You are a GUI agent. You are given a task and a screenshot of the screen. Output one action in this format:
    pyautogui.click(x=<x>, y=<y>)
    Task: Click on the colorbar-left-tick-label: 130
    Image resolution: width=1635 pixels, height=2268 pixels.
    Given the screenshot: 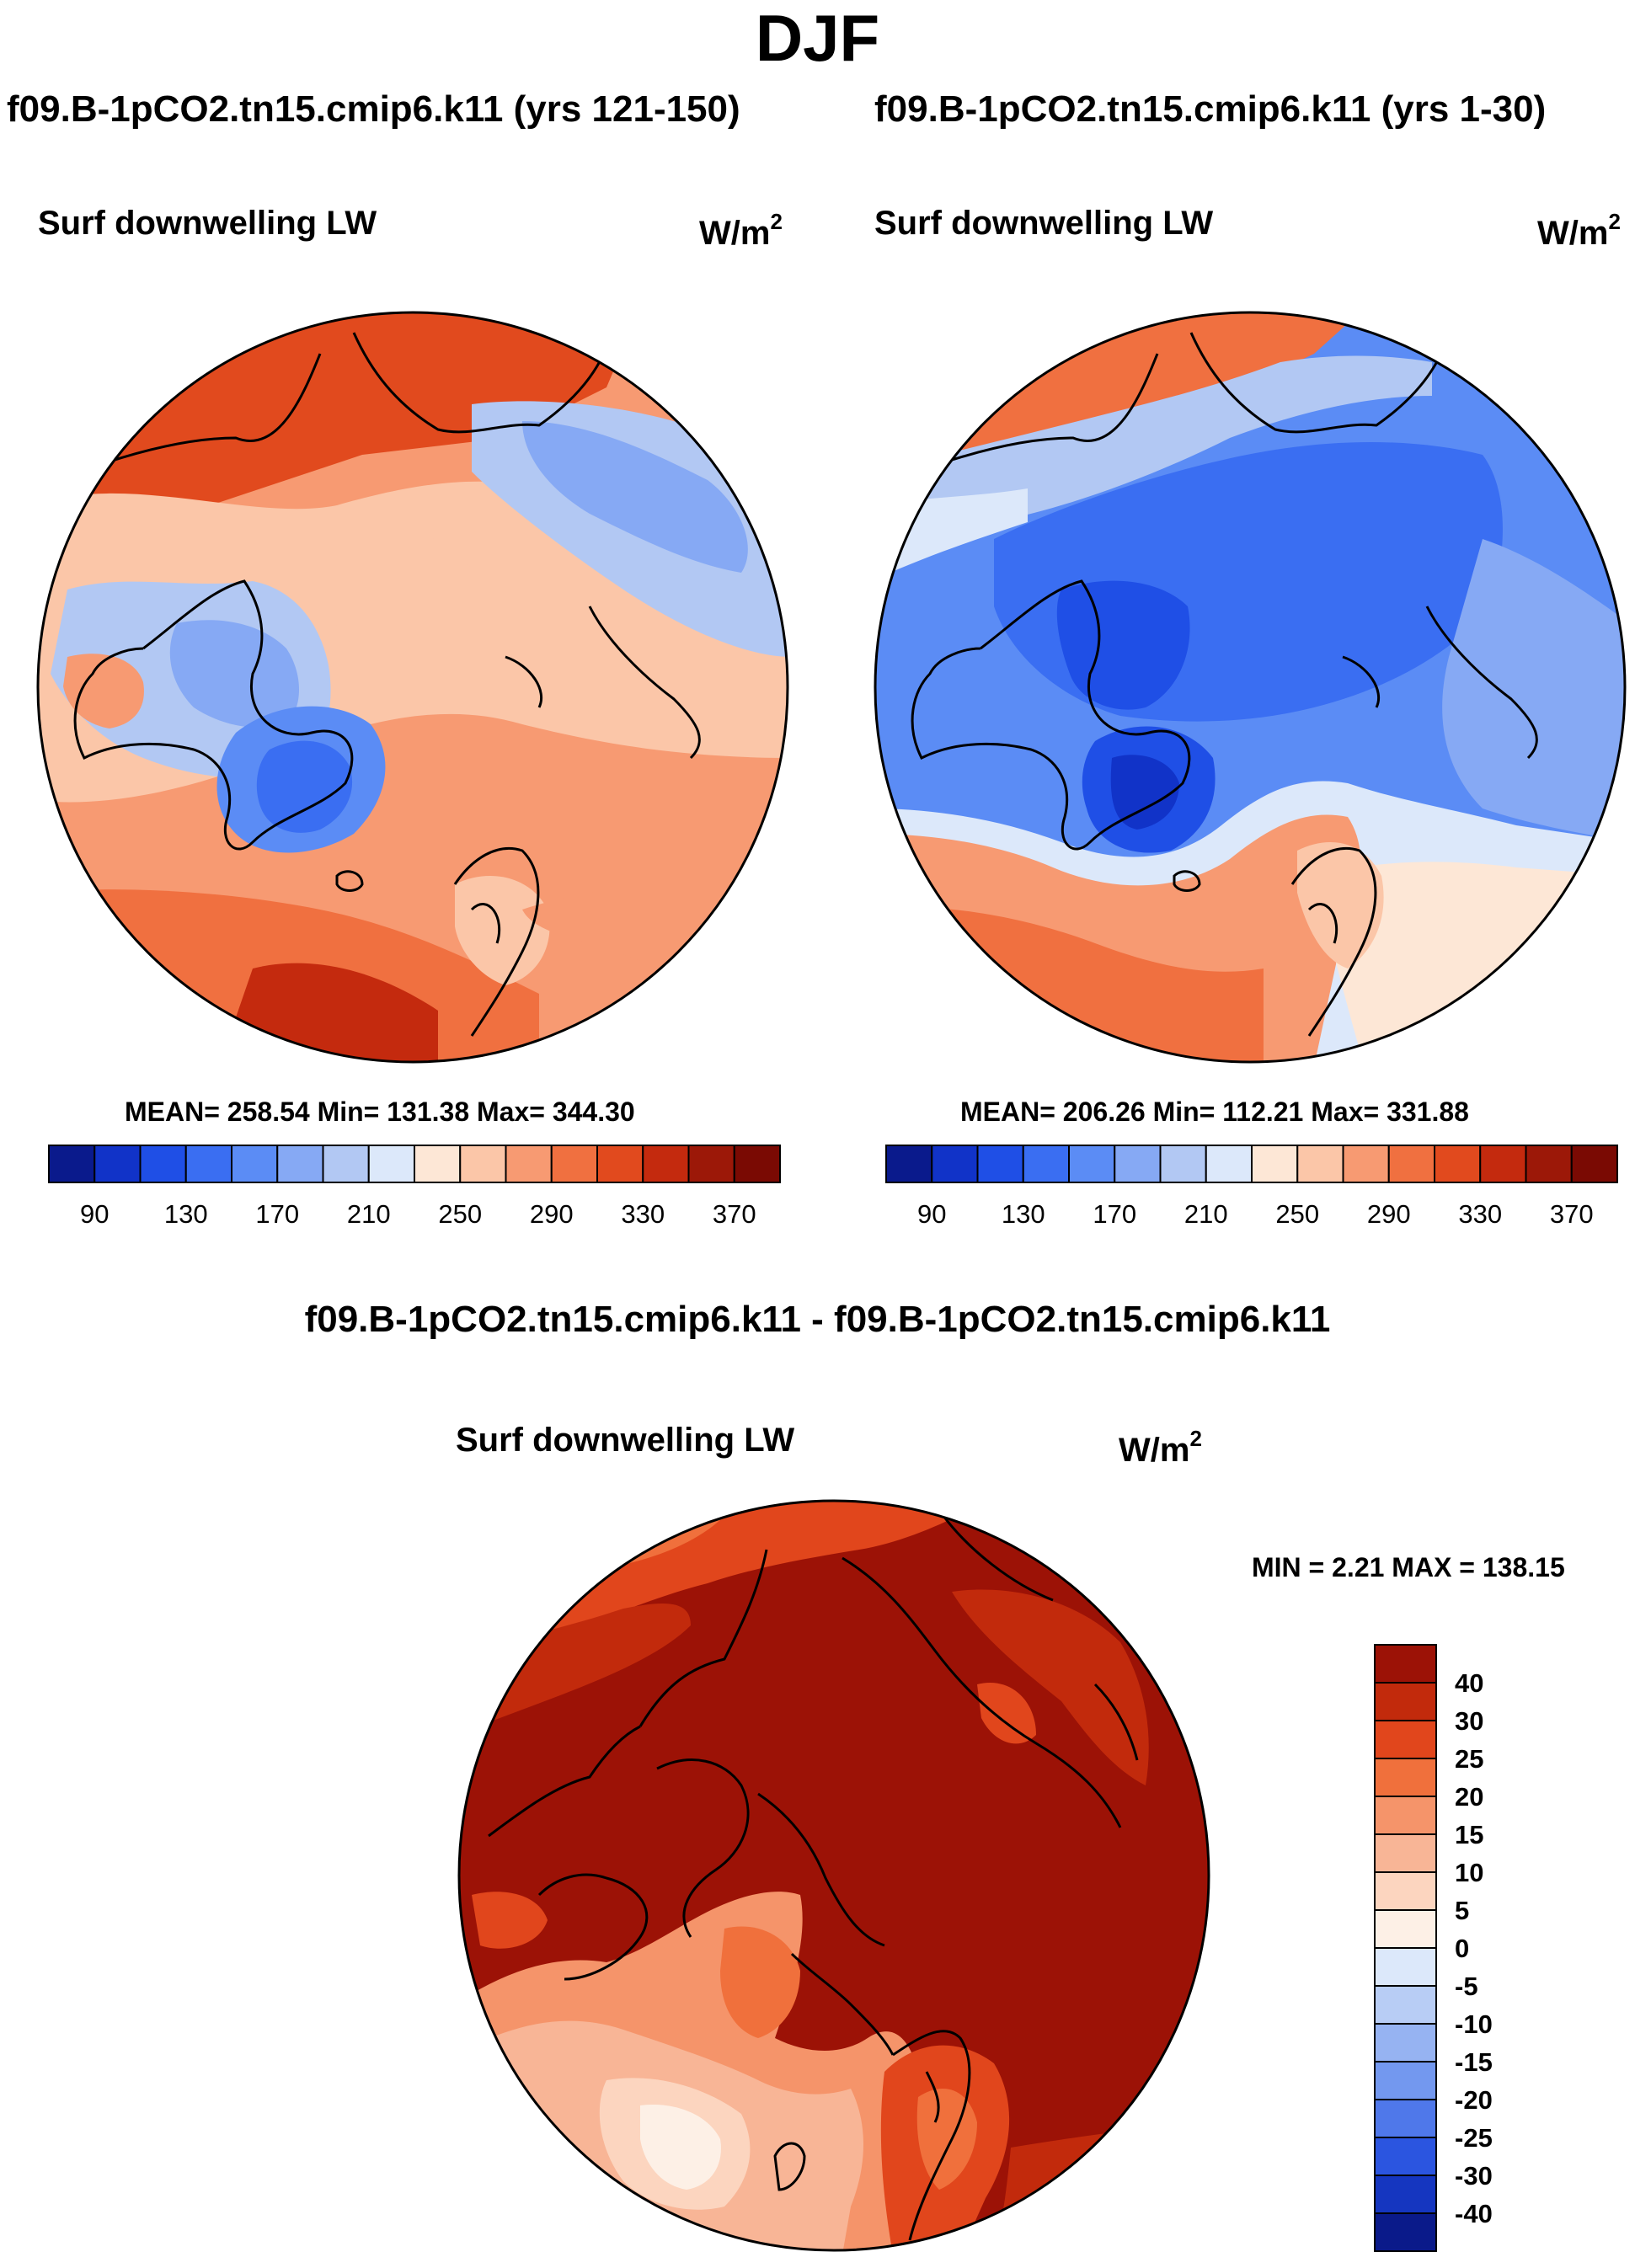 What is the action you would take?
    pyautogui.click(x=186, y=1214)
    